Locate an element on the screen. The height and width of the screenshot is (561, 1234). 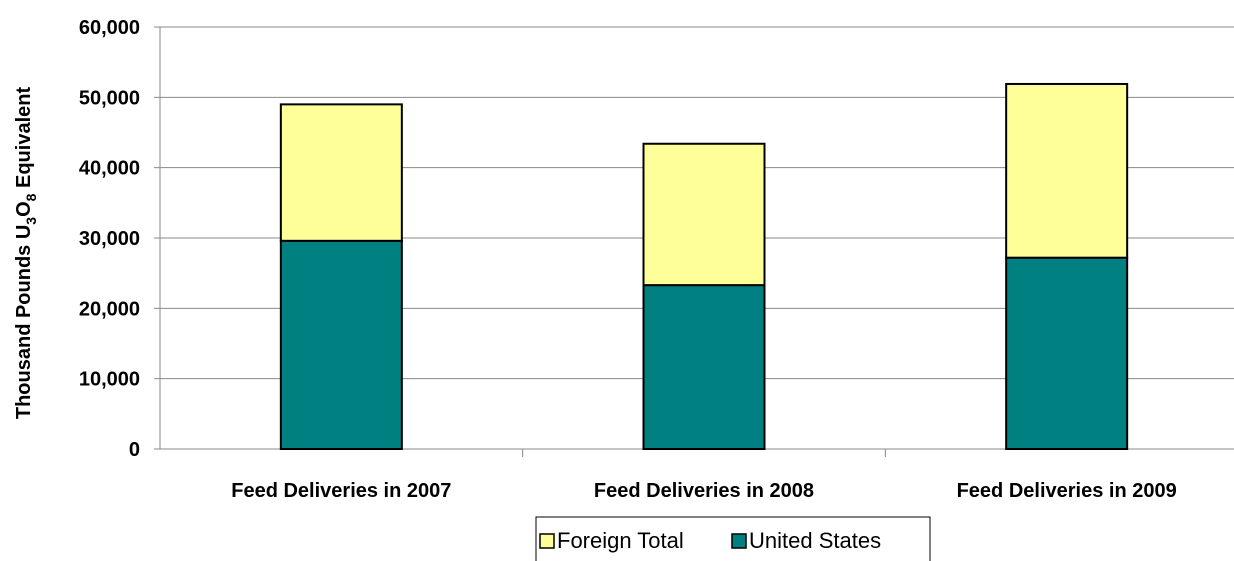
y-tick-label: 50,000 is located at coordinates (109, 98).